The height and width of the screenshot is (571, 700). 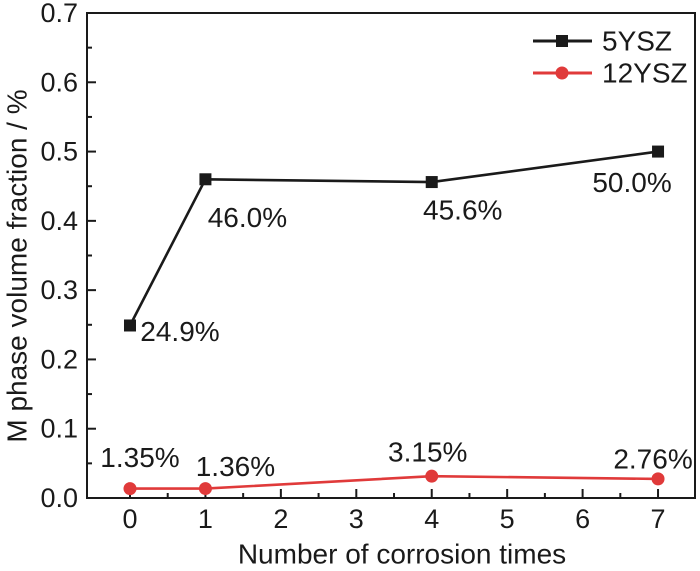 What do you see at coordinates (235, 466) in the screenshot?
I see `data-point-label: 1.36%` at bounding box center [235, 466].